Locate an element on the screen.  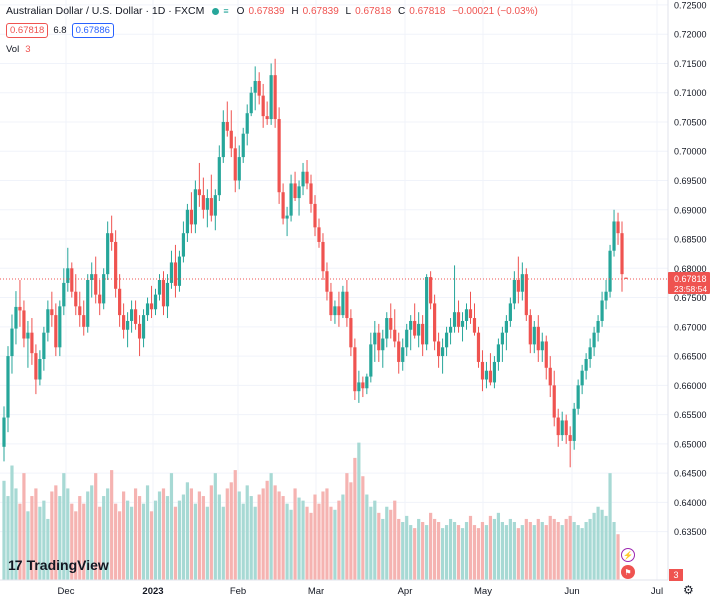
lightning-icon: ⚡ is located at coordinates (628, 555).